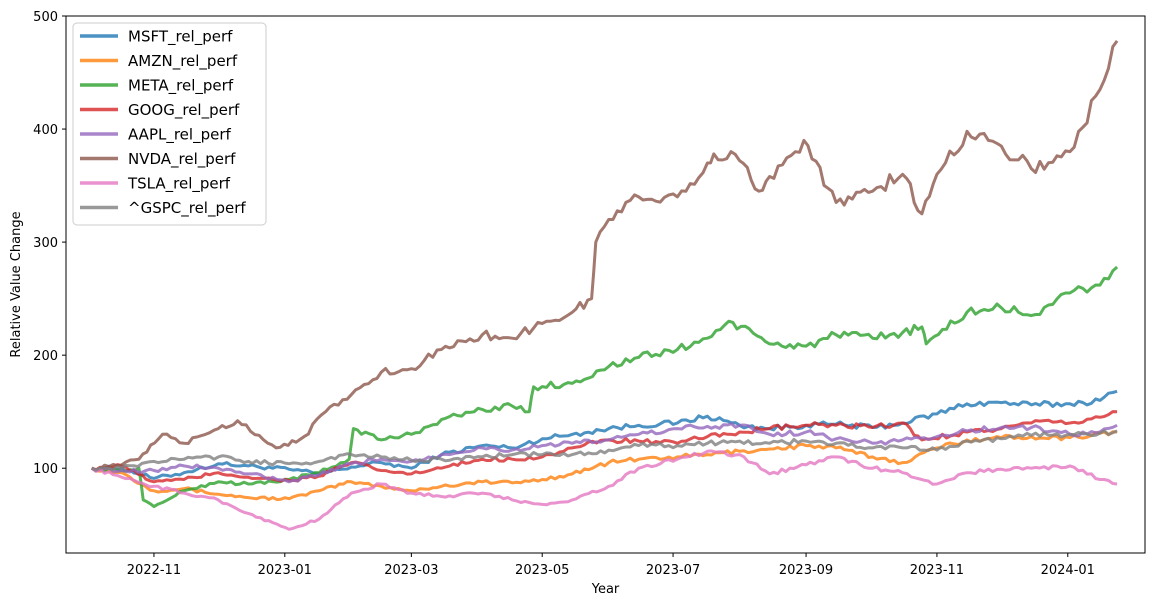 The image size is (1160, 607). Describe the element at coordinates (673, 570) in the screenshot. I see `x-tick-label: 2023-07` at that location.